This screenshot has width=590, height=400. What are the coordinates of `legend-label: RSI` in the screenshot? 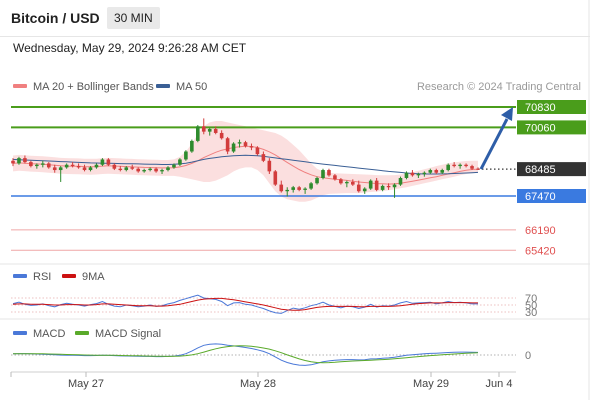 It's located at (42, 277).